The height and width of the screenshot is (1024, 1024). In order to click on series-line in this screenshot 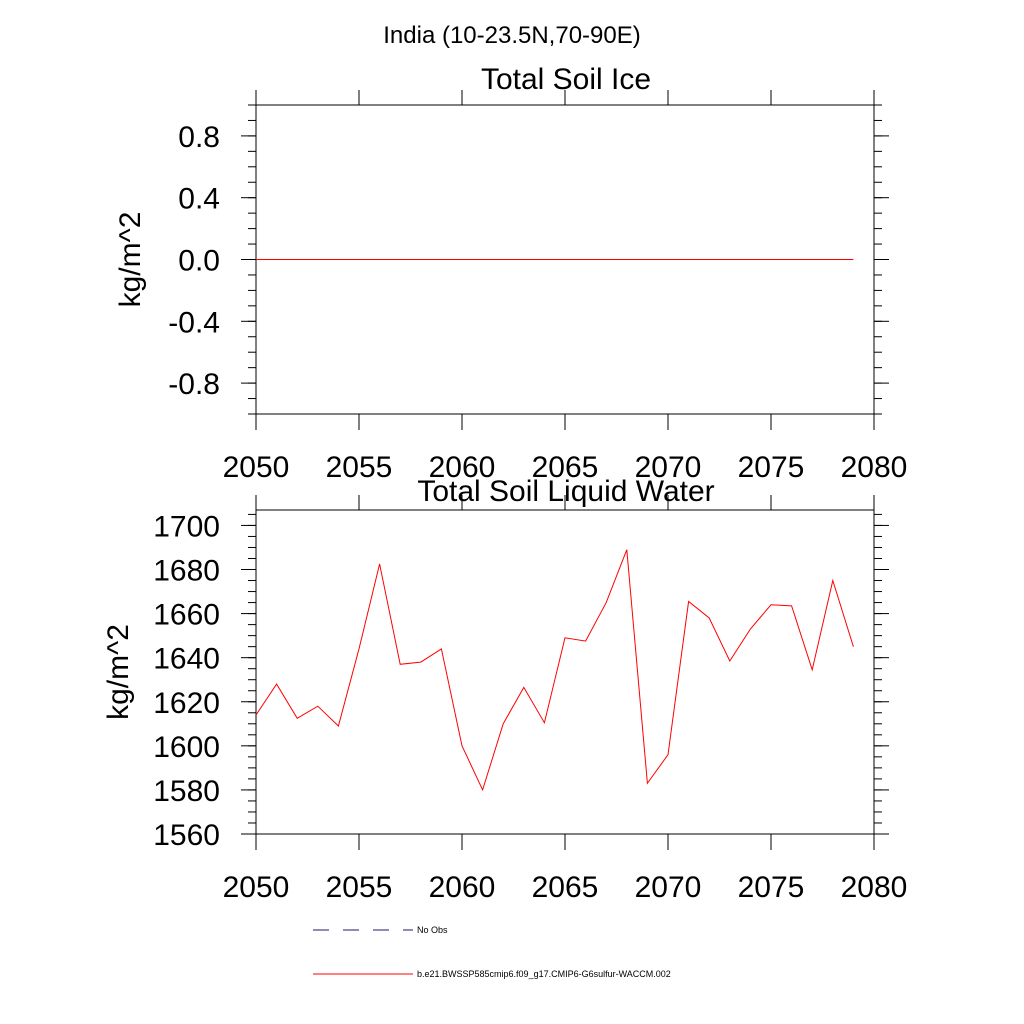, I will do `click(554, 670)`.